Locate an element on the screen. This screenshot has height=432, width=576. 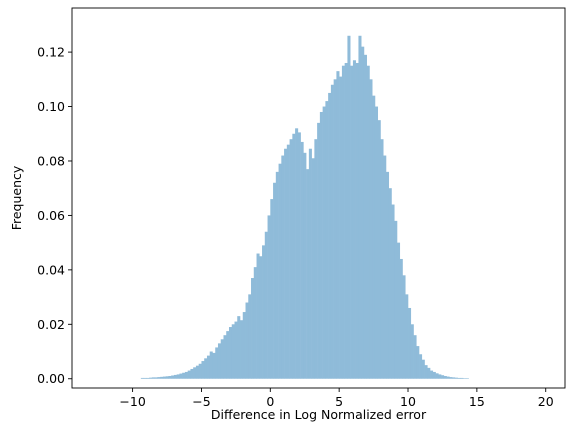
x-tick-label: 15 is located at coordinates (477, 401).